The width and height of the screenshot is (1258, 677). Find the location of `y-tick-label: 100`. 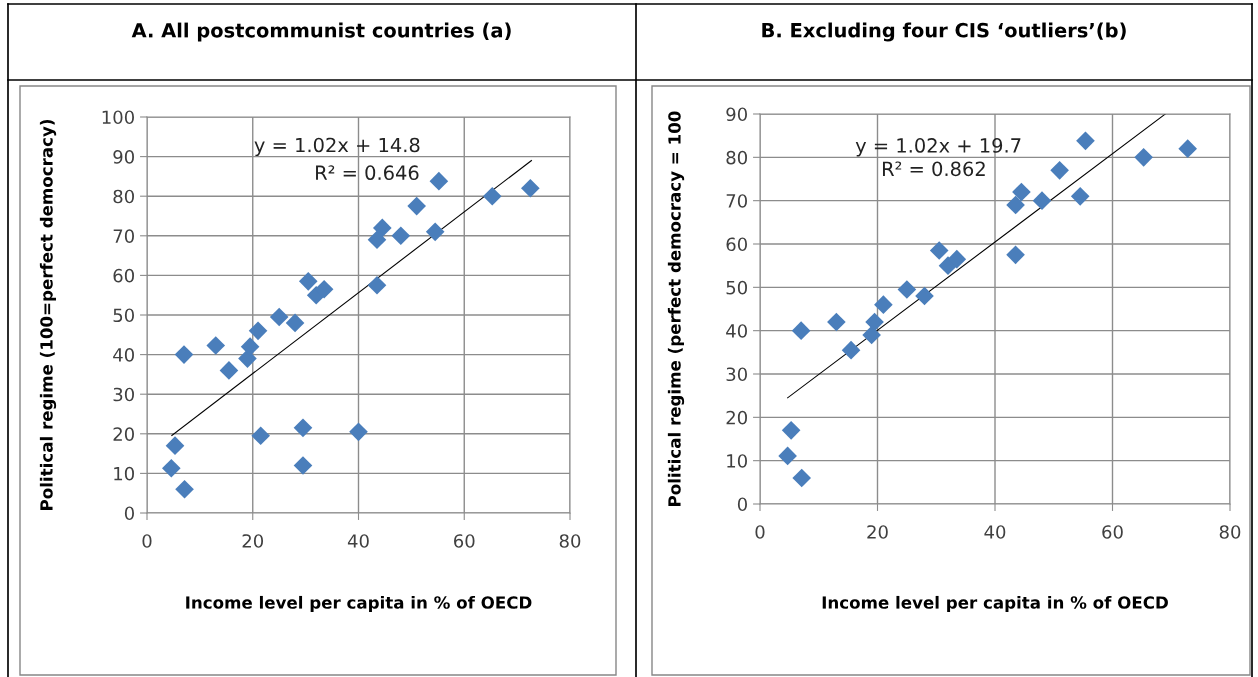

y-tick-label: 100 is located at coordinates (118, 117).